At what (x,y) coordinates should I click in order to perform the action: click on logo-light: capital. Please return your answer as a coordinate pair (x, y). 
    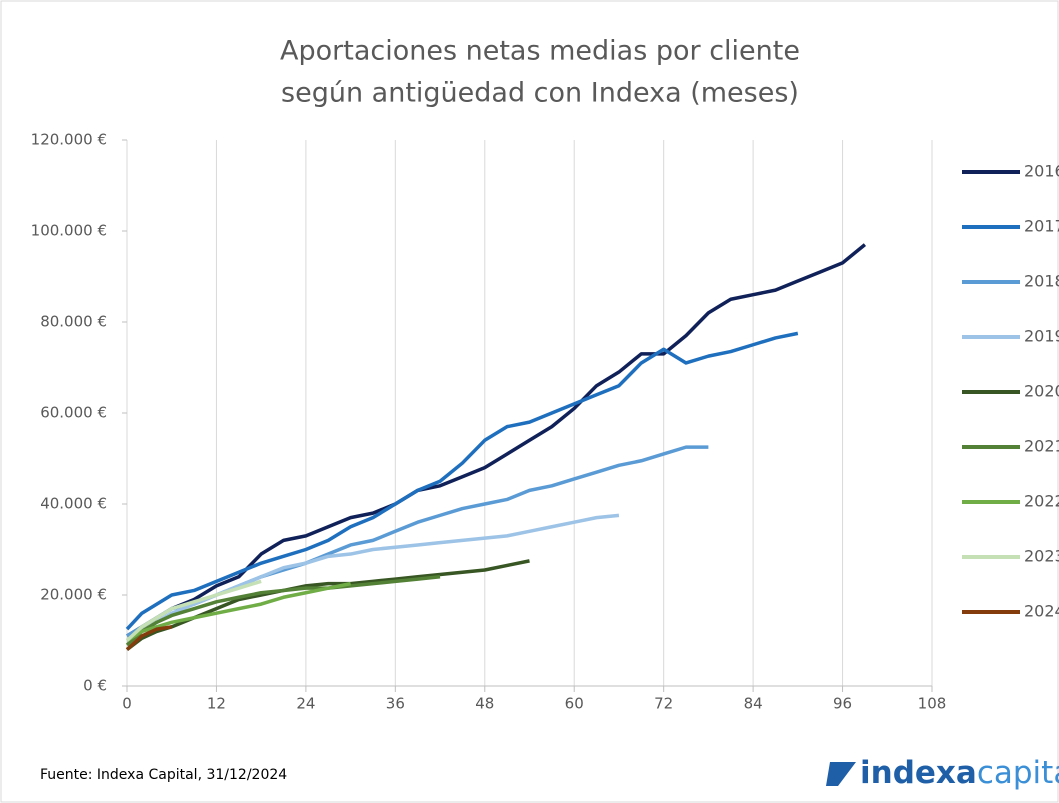
    Looking at the image, I should click on (1018, 773).